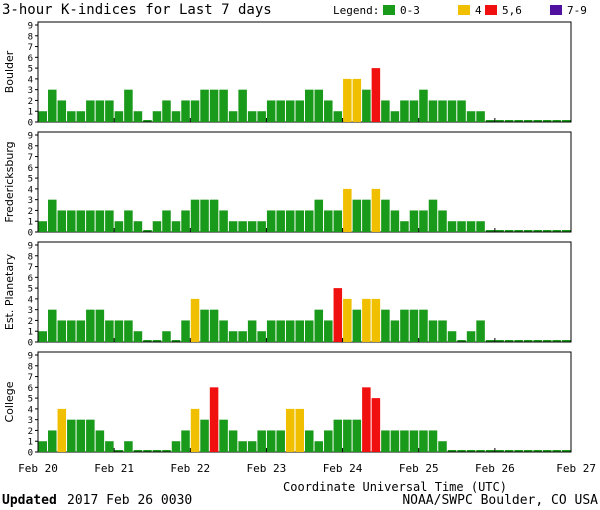 The width and height of the screenshot is (600, 510). I want to click on x-tick-label: Feb 24, so click(343, 468).